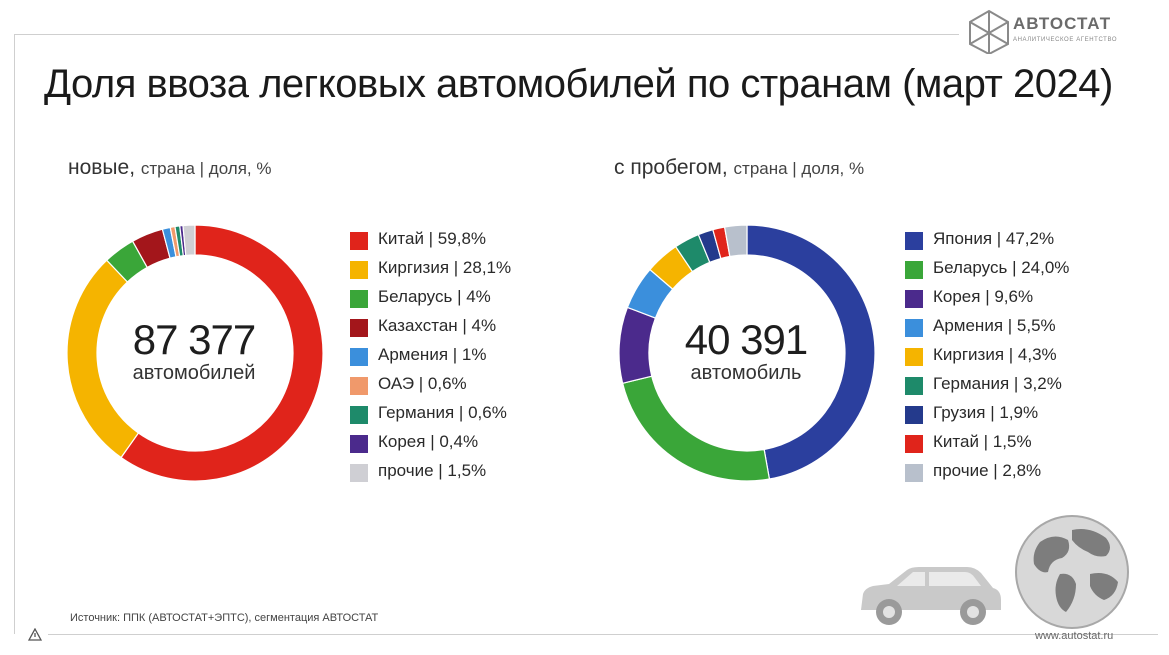  Describe the element at coordinates (671, 167) in the screenshot. I see `subtitle-main: с пробегом,` at that location.